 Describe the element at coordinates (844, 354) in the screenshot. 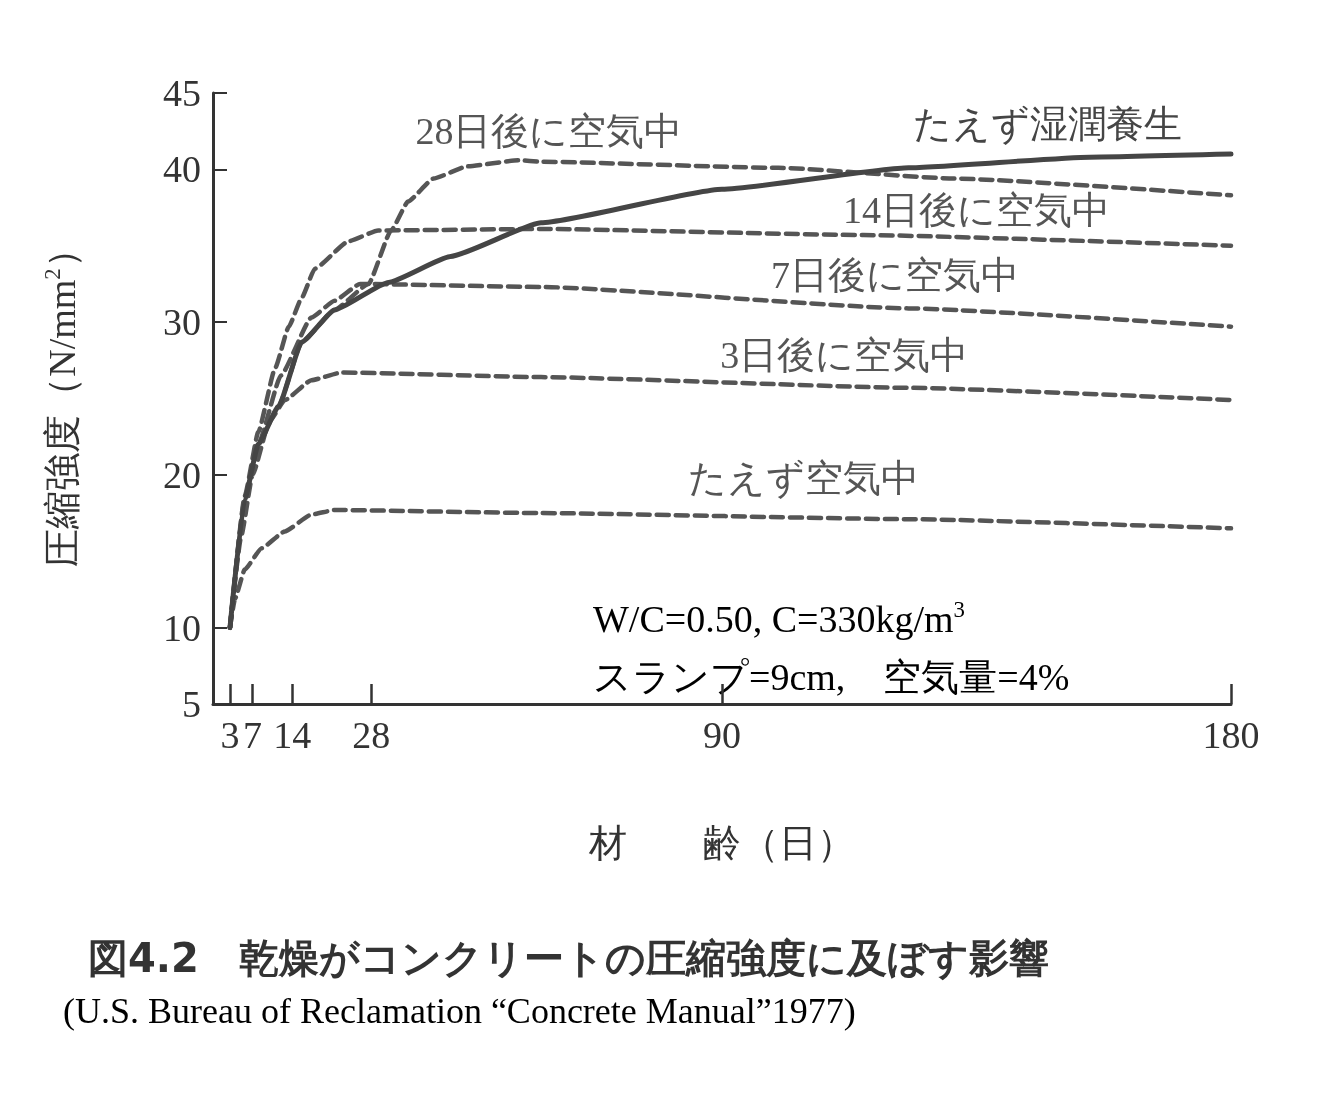

I see `series-label: 3日後に空気中` at that location.